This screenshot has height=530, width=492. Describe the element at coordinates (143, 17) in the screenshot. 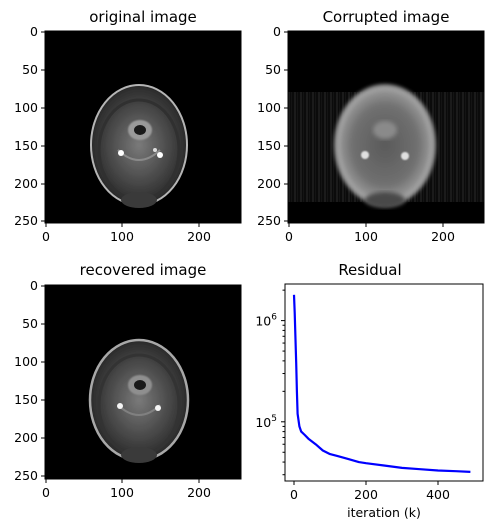

I see `panel-title-original: original image` at that location.